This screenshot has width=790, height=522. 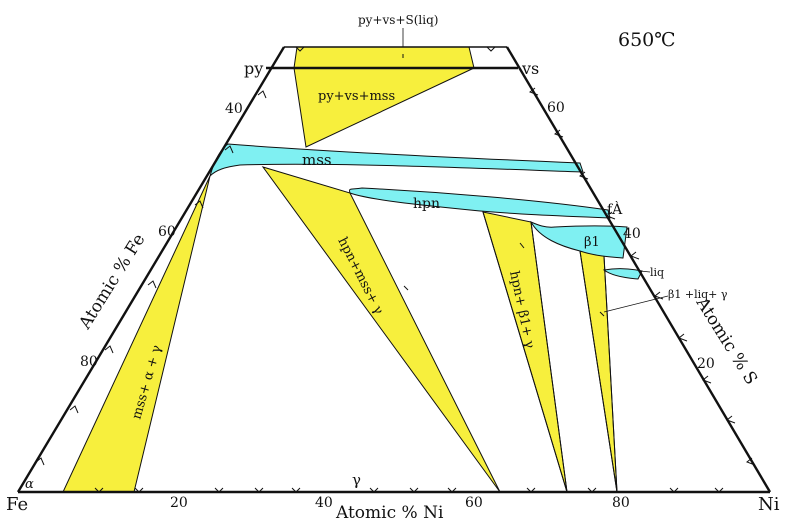 I want to click on corner-label-py: py, so click(x=253, y=68).